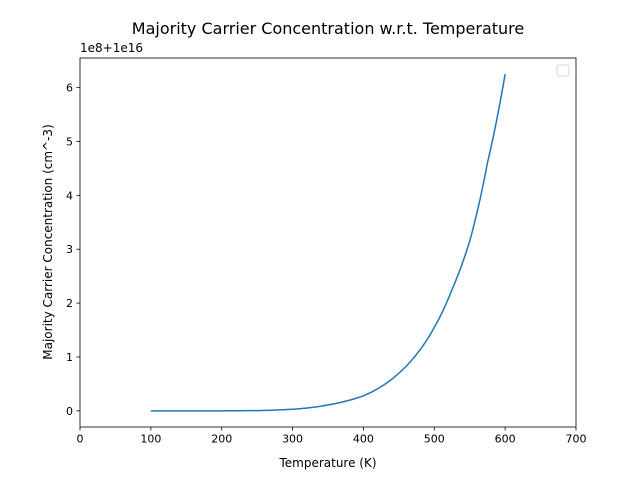  What do you see at coordinates (69, 141) in the screenshot?
I see `y-tick-label: 5` at bounding box center [69, 141].